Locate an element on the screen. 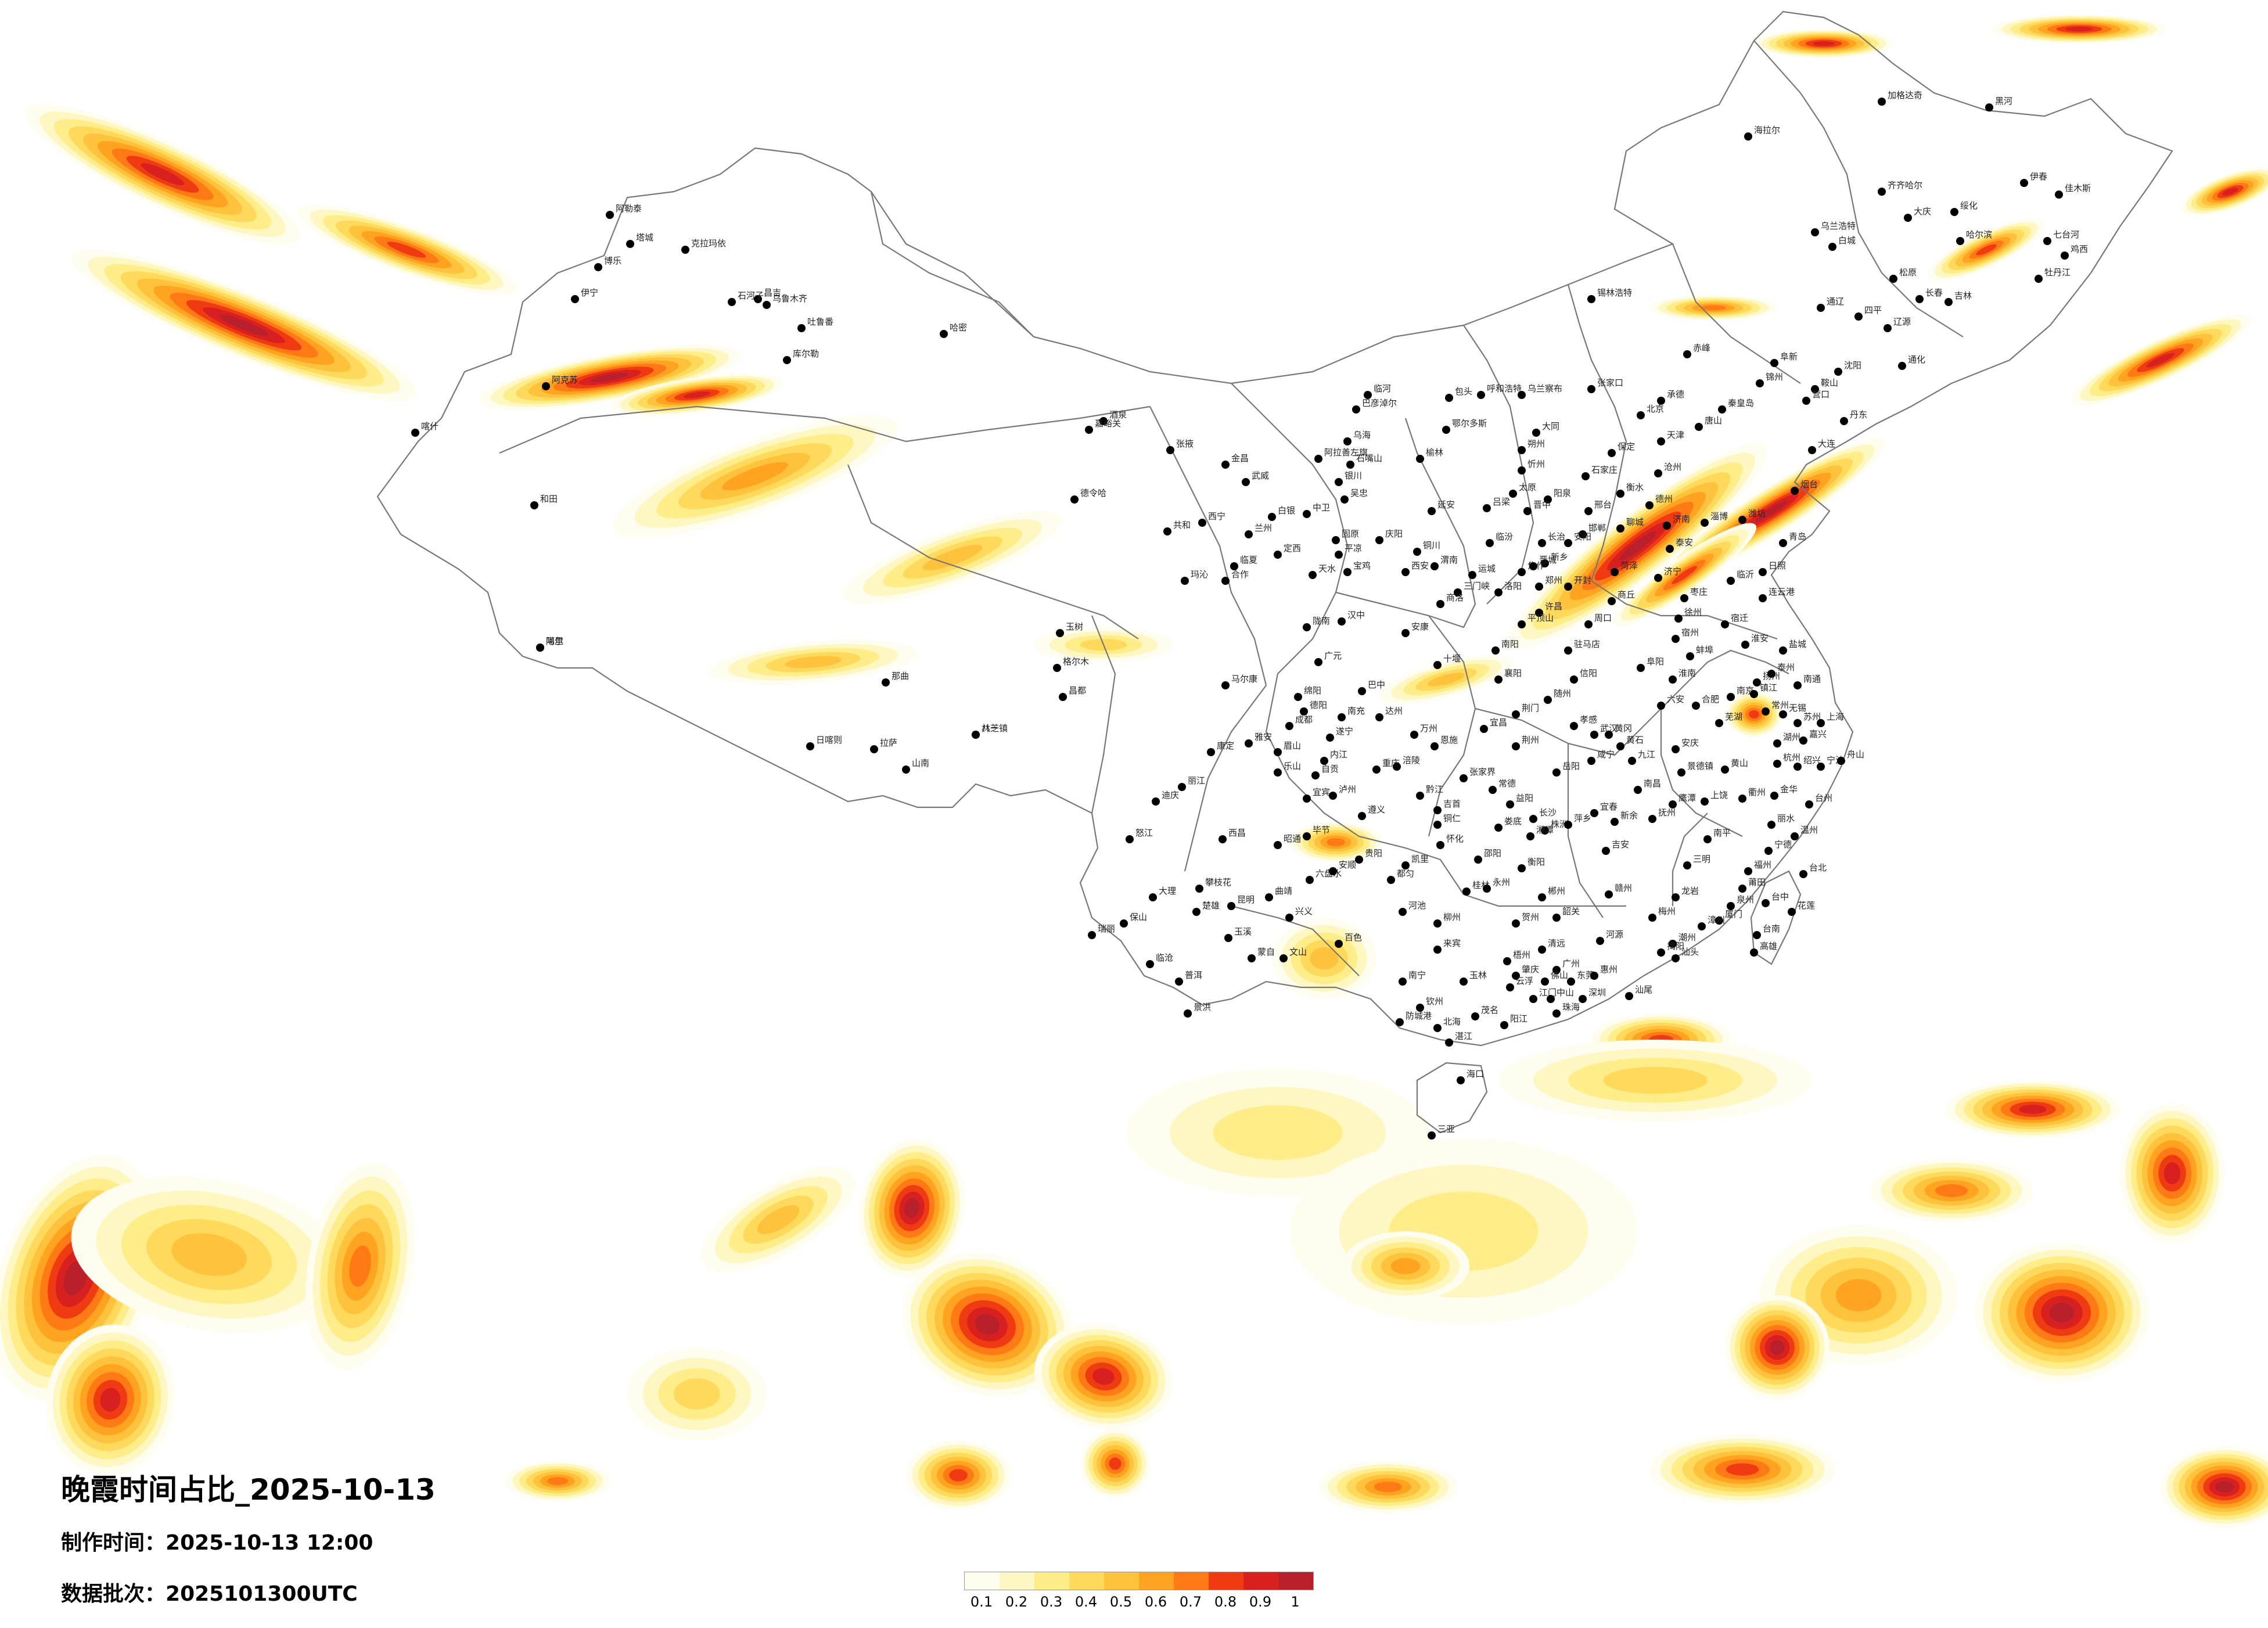  city-label: 杭州 is located at coordinates (1791, 757).